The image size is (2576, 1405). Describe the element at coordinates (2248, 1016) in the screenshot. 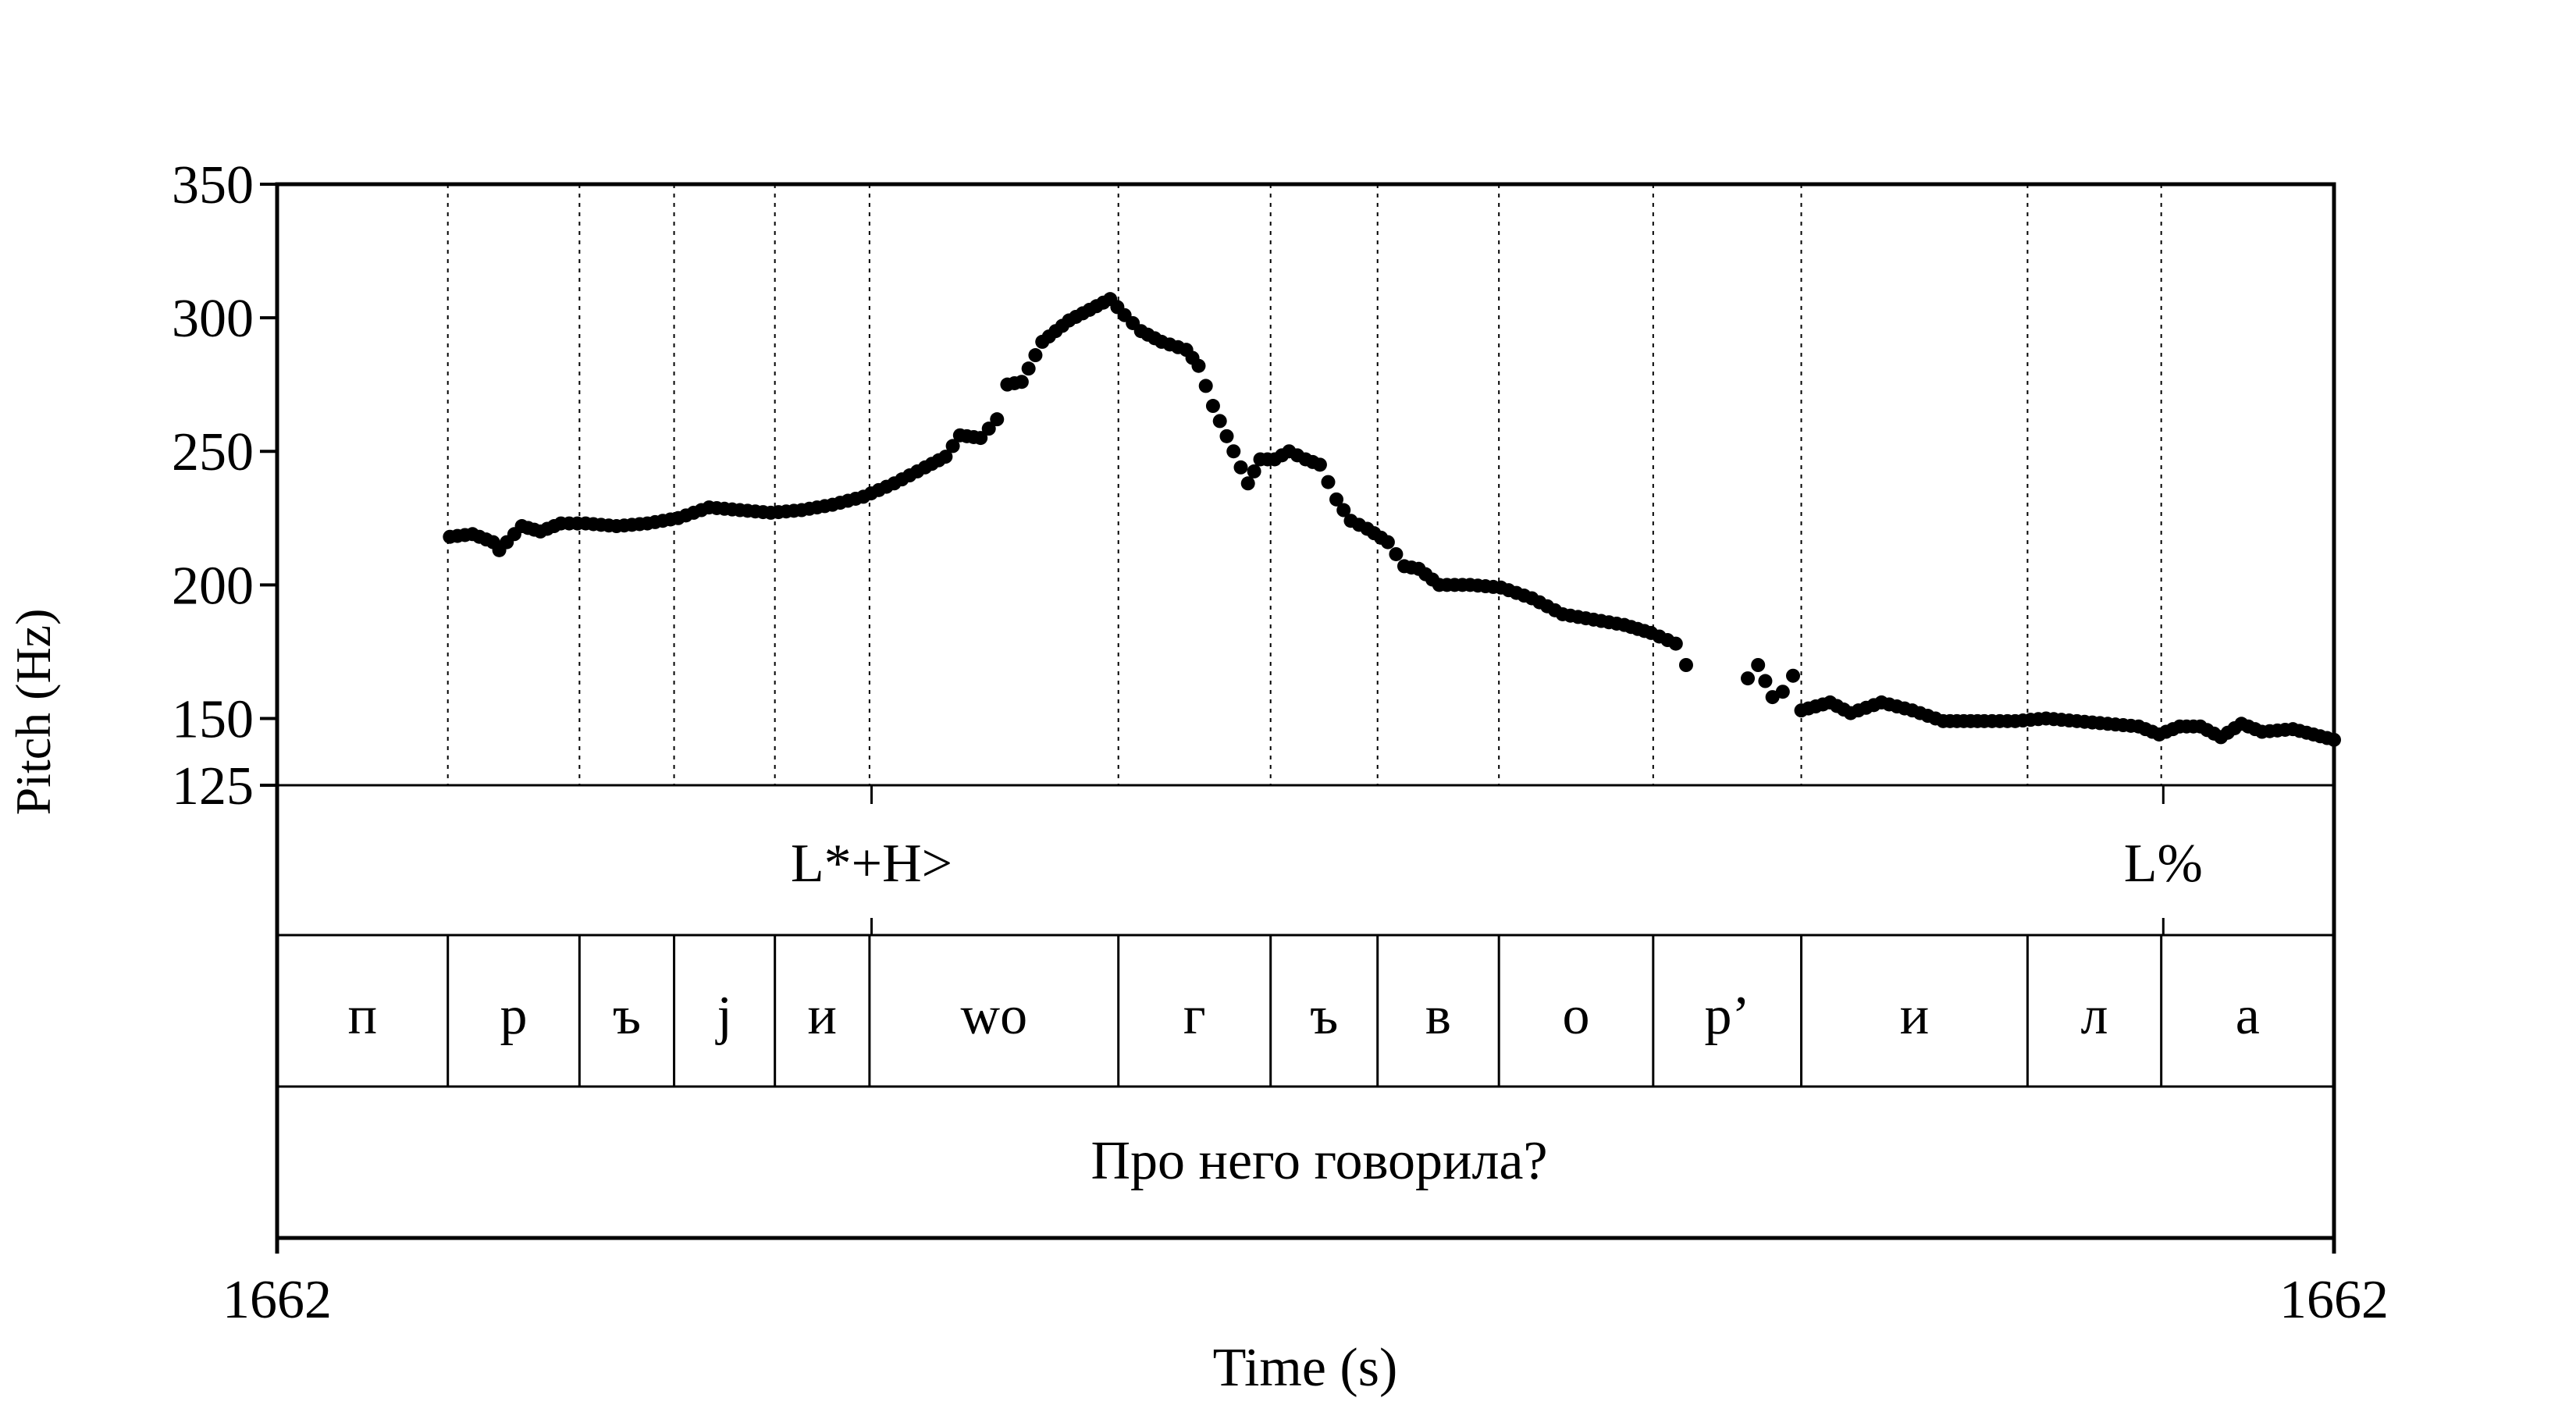

I see `segment-label: а` at that location.